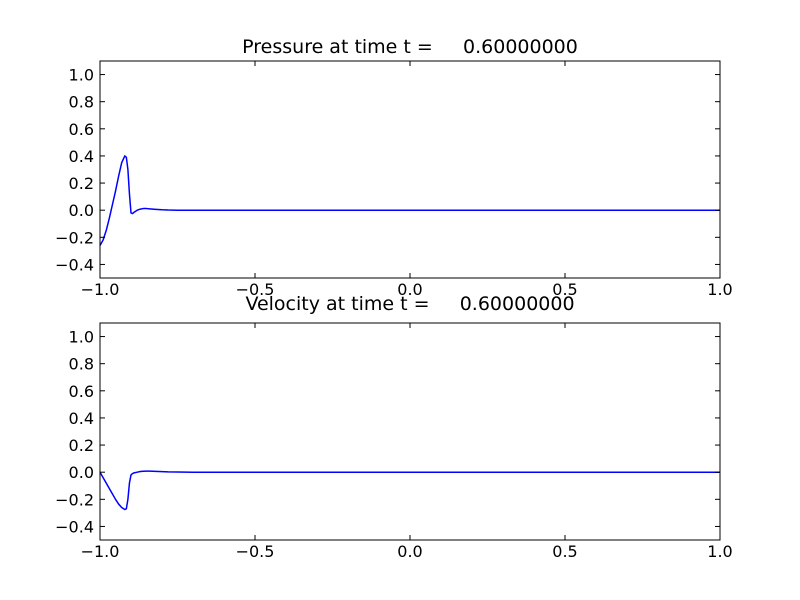 The width and height of the screenshot is (800, 600). What do you see at coordinates (410, 47) in the screenshot?
I see `pressure-plot-title: Pressure at time t = 0.60000000` at bounding box center [410, 47].